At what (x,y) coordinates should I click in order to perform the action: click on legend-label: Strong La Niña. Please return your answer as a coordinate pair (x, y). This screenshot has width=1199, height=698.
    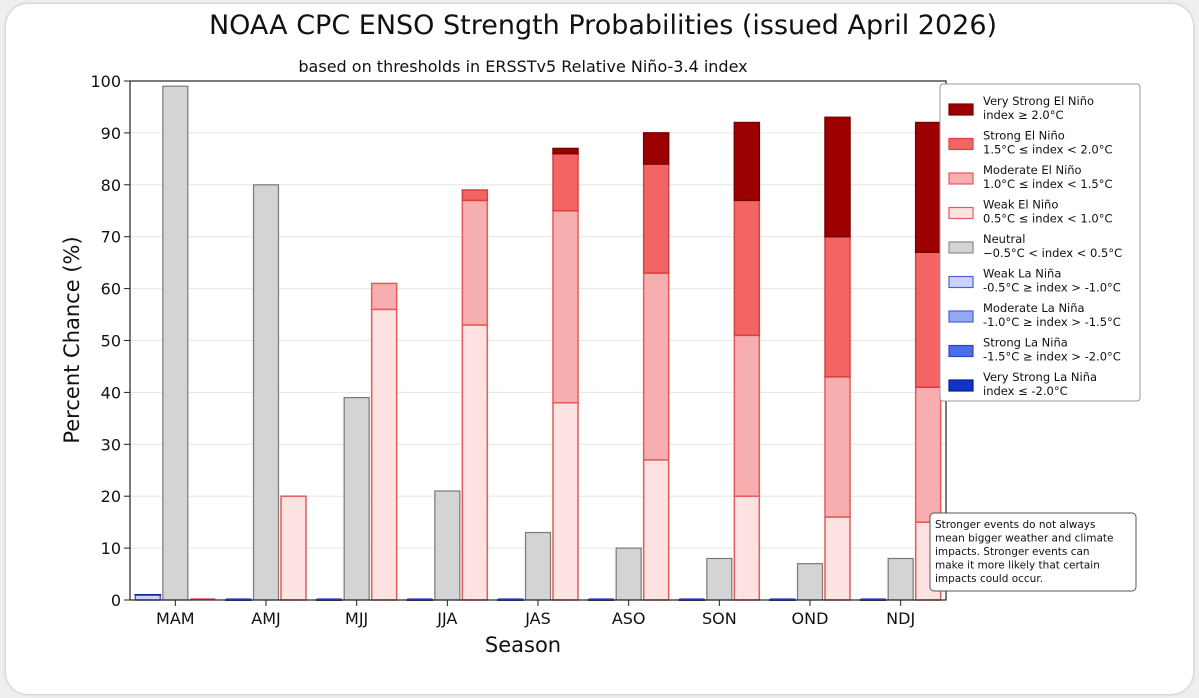
    Looking at the image, I should click on (1025, 343).